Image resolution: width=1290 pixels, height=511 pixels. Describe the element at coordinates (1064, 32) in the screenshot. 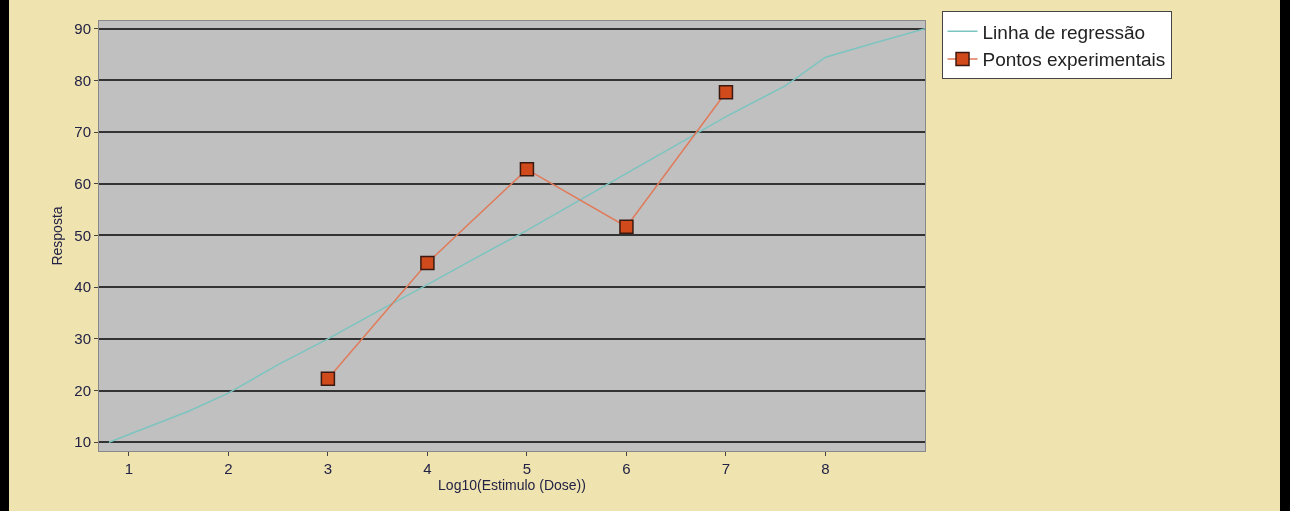

I see `legend-label: Linha de regressão` at that location.